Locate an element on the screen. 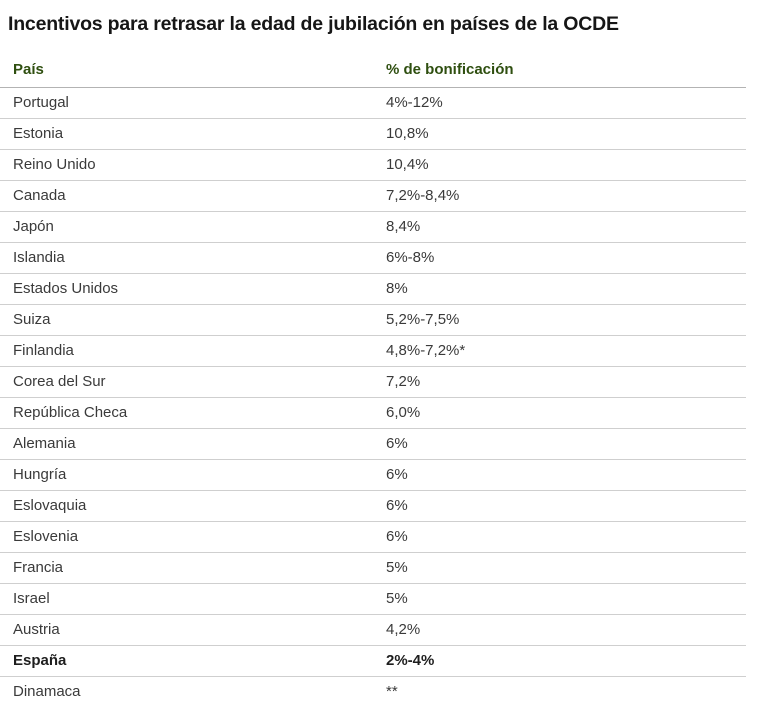 This screenshot has width=758, height=728. table-row: Finlandia 4,8%-7,2%* is located at coordinates (373, 351).